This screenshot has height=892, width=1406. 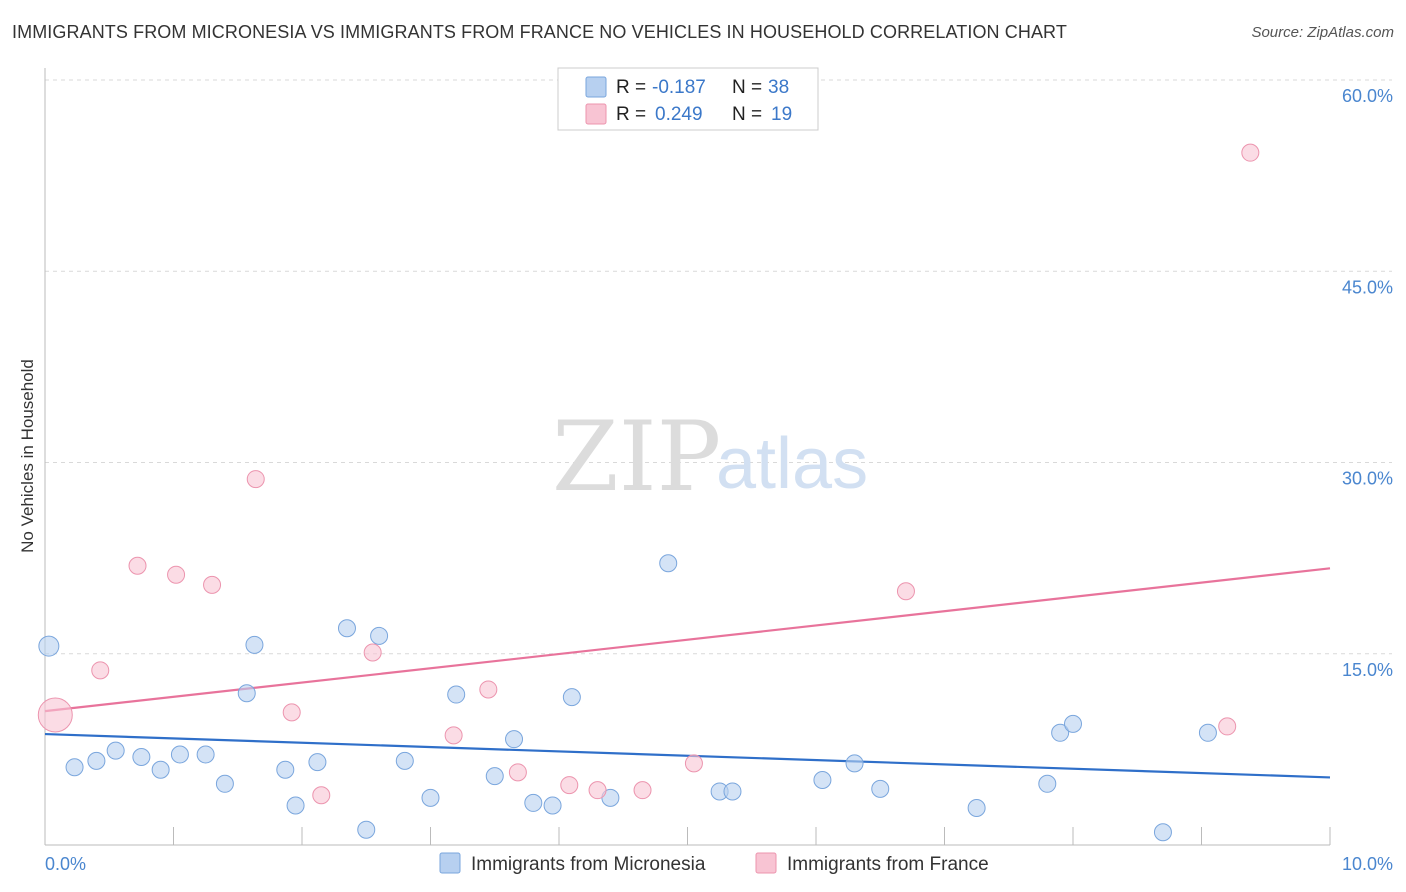 I want to click on legend-n-value: 19, so click(x=781, y=114).